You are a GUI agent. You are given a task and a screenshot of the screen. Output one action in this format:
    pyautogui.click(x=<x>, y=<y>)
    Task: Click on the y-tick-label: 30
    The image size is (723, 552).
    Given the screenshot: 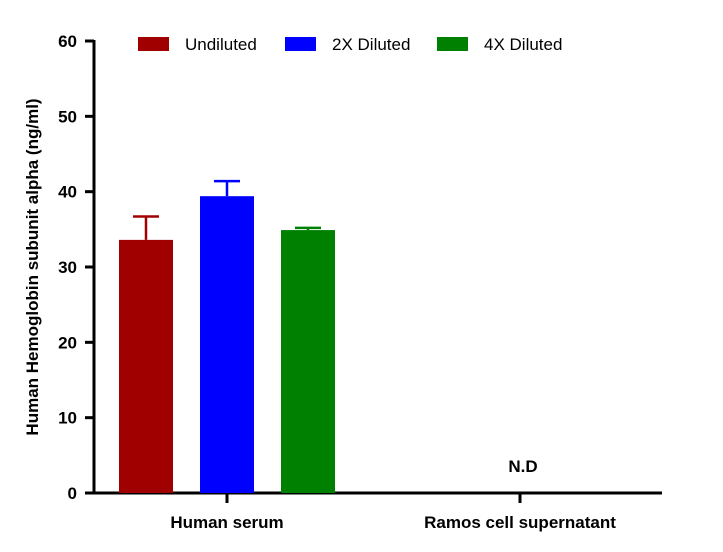 What is the action you would take?
    pyautogui.click(x=67, y=267)
    